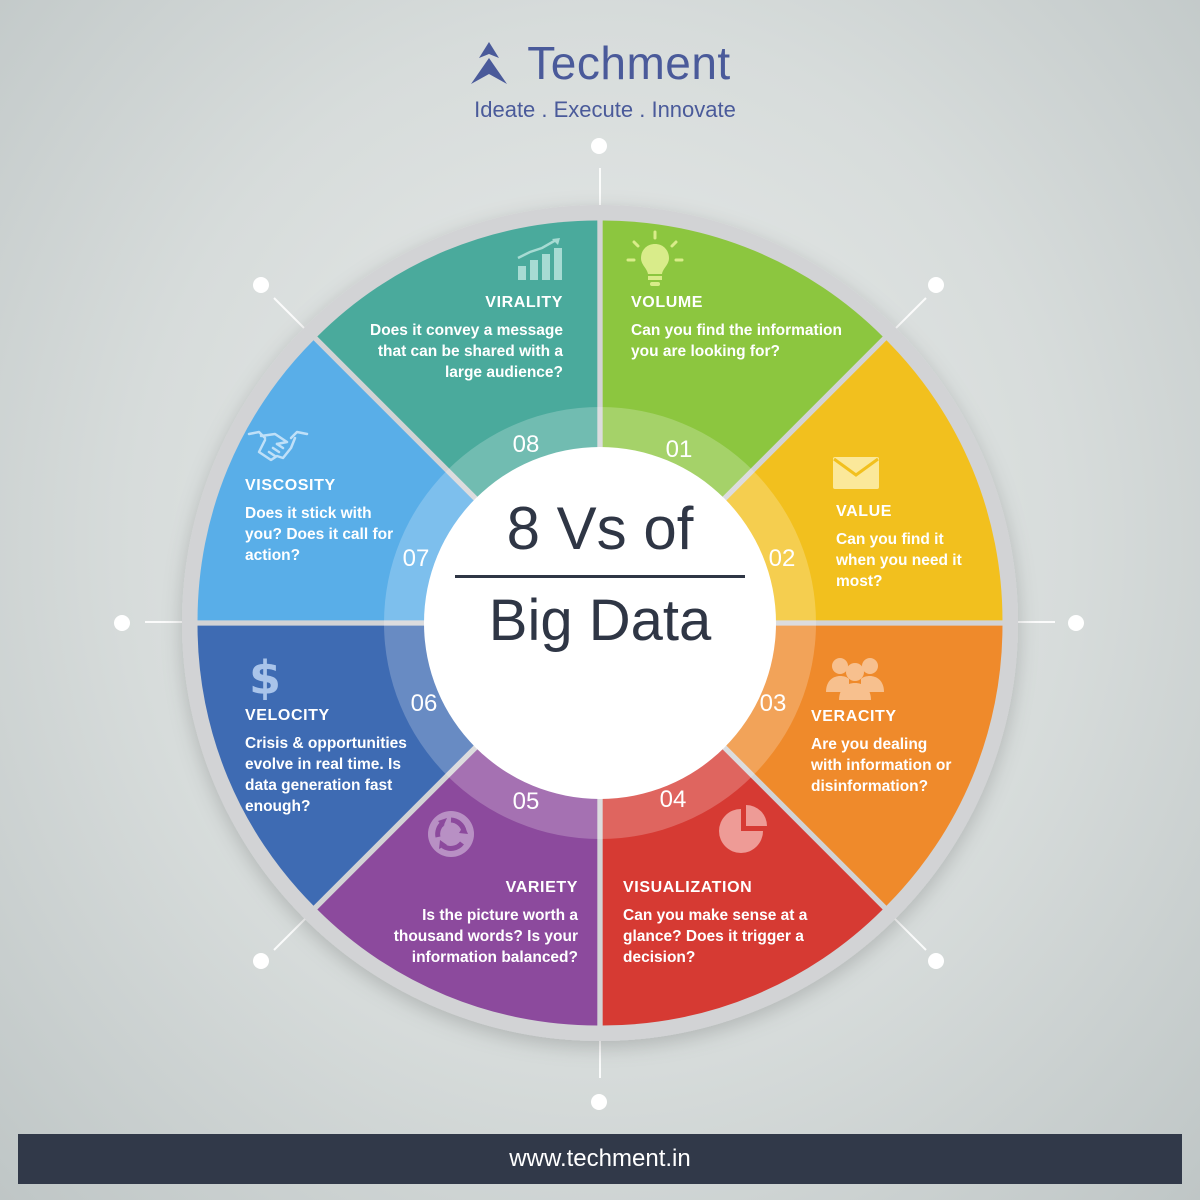 Image resolution: width=1200 pixels, height=1200 pixels. I want to click on recycle-icon, so click(451, 834).